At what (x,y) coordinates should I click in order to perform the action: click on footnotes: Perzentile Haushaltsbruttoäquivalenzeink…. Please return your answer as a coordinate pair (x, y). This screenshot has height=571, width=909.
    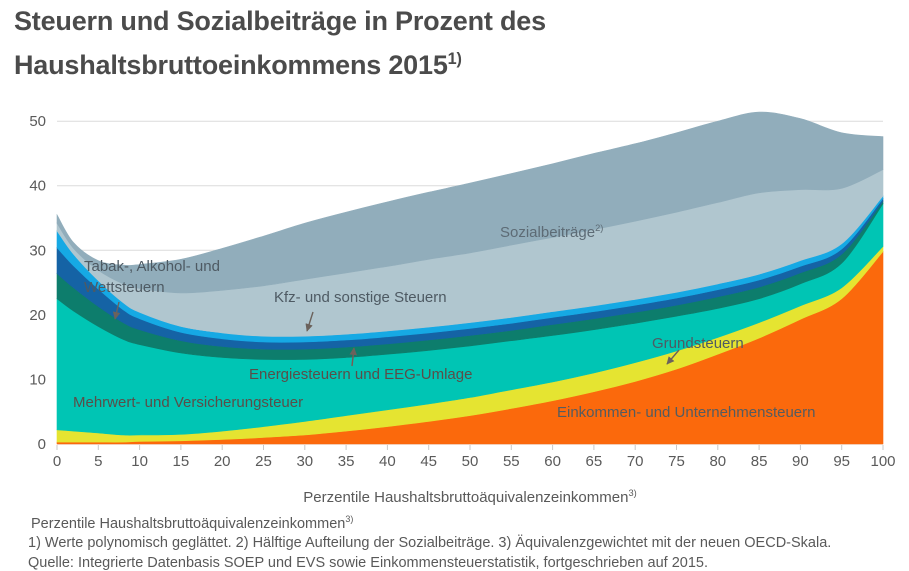
    Looking at the image, I should click on (463, 540).